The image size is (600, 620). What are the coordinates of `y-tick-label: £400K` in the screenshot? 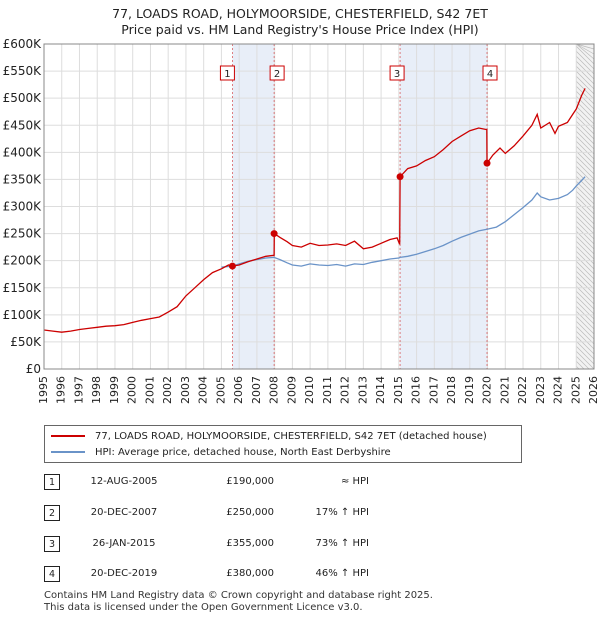 It's located at (23, 152).